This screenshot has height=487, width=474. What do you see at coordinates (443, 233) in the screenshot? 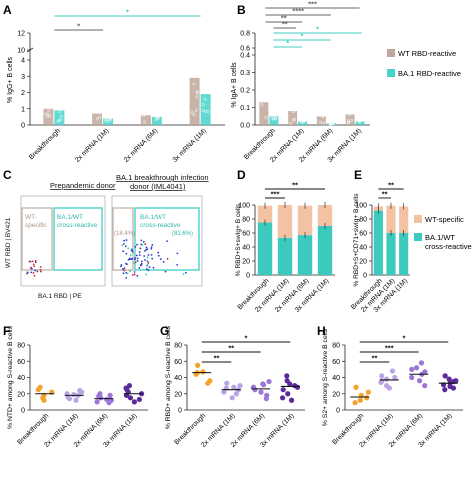
I see `legend-de: WT-specific BA.1/WT cross-reactive` at bounding box center [443, 233].